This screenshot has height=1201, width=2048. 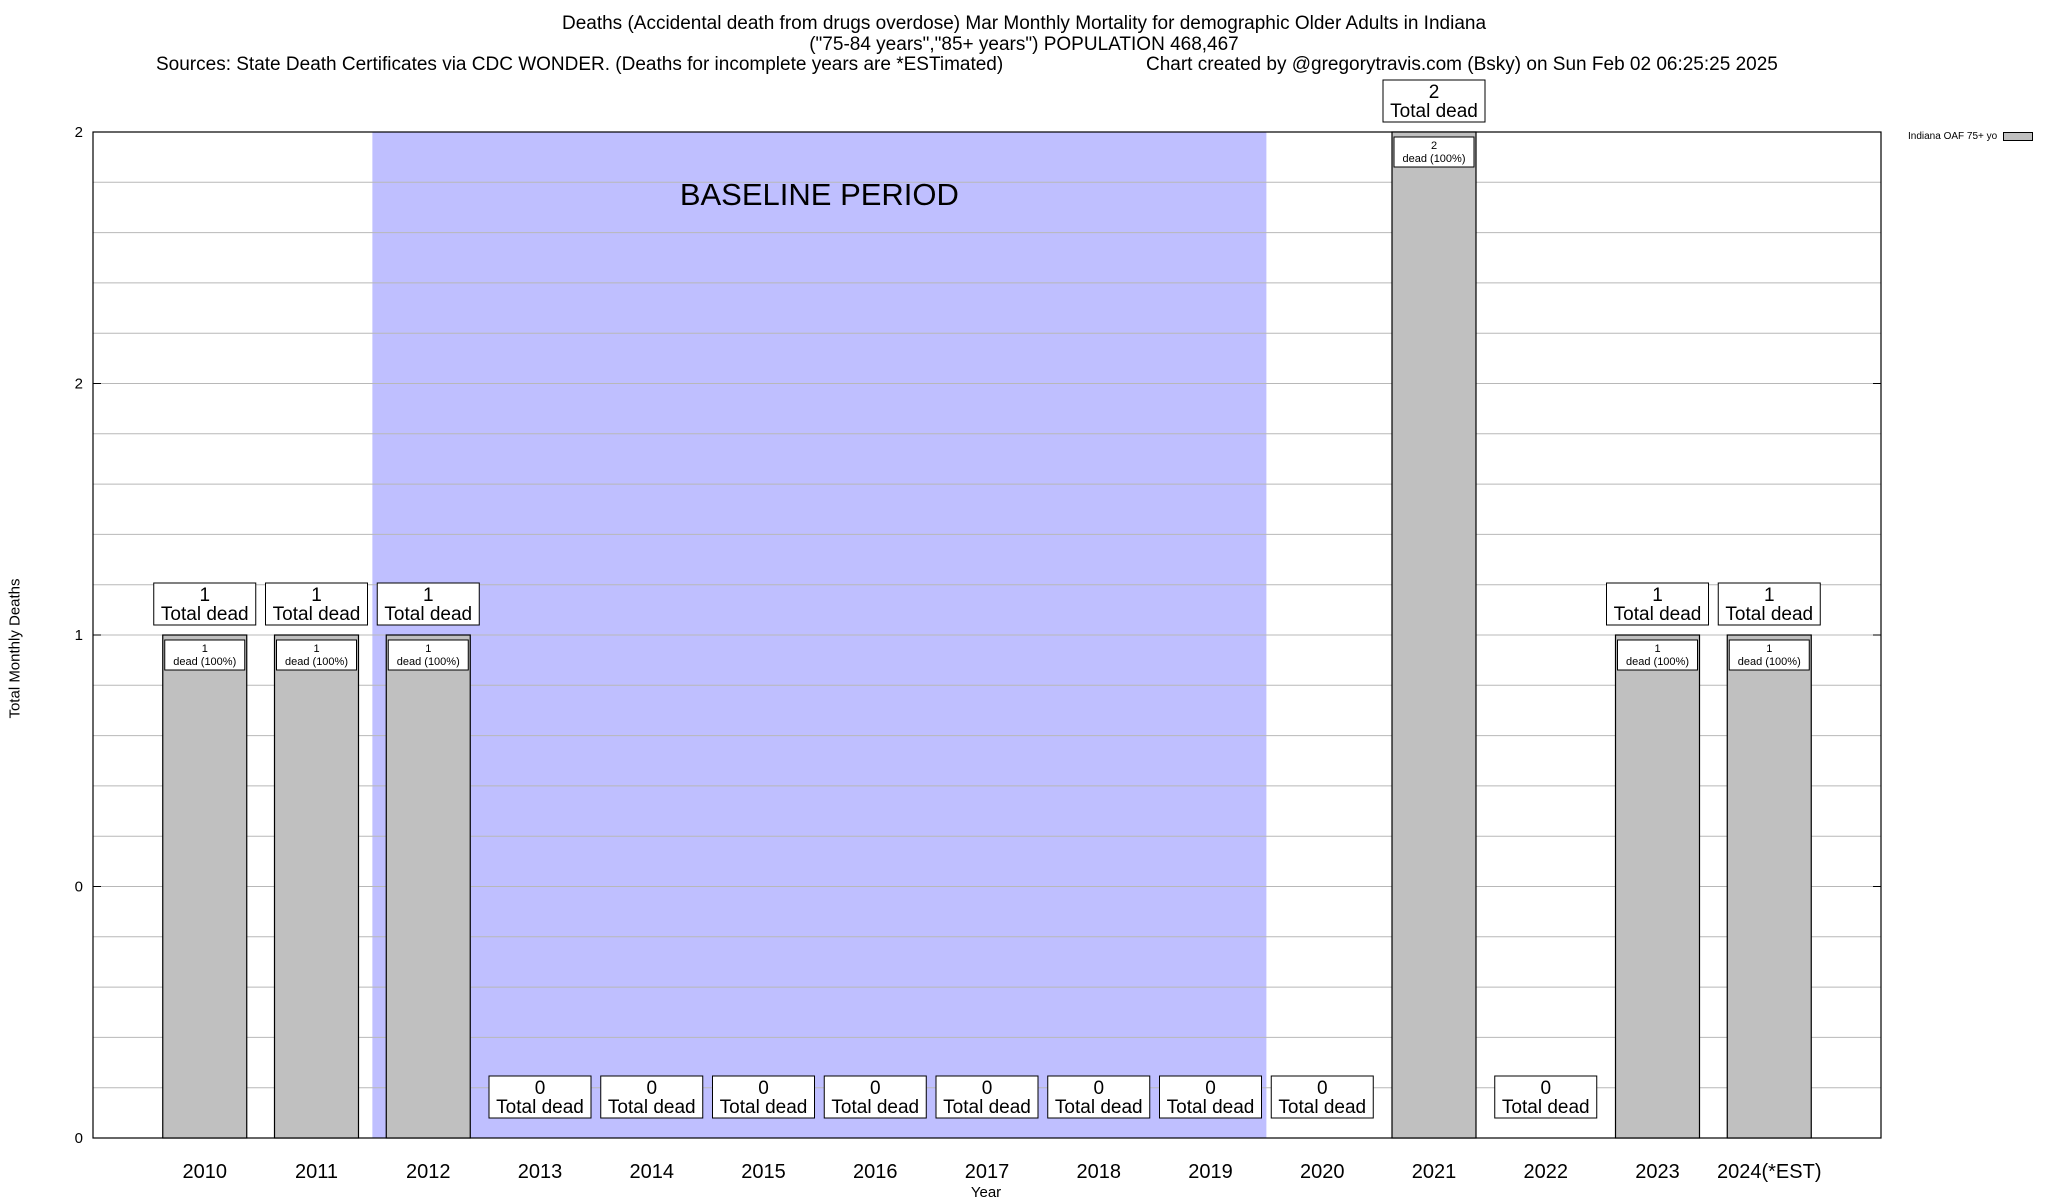 What do you see at coordinates (205, 1172) in the screenshot?
I see `x-tick-label: 2010` at bounding box center [205, 1172].